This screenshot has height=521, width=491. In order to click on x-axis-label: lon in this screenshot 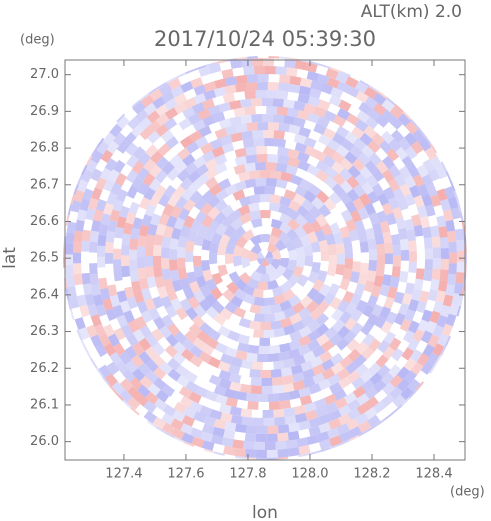, I will do `click(265, 512)`.